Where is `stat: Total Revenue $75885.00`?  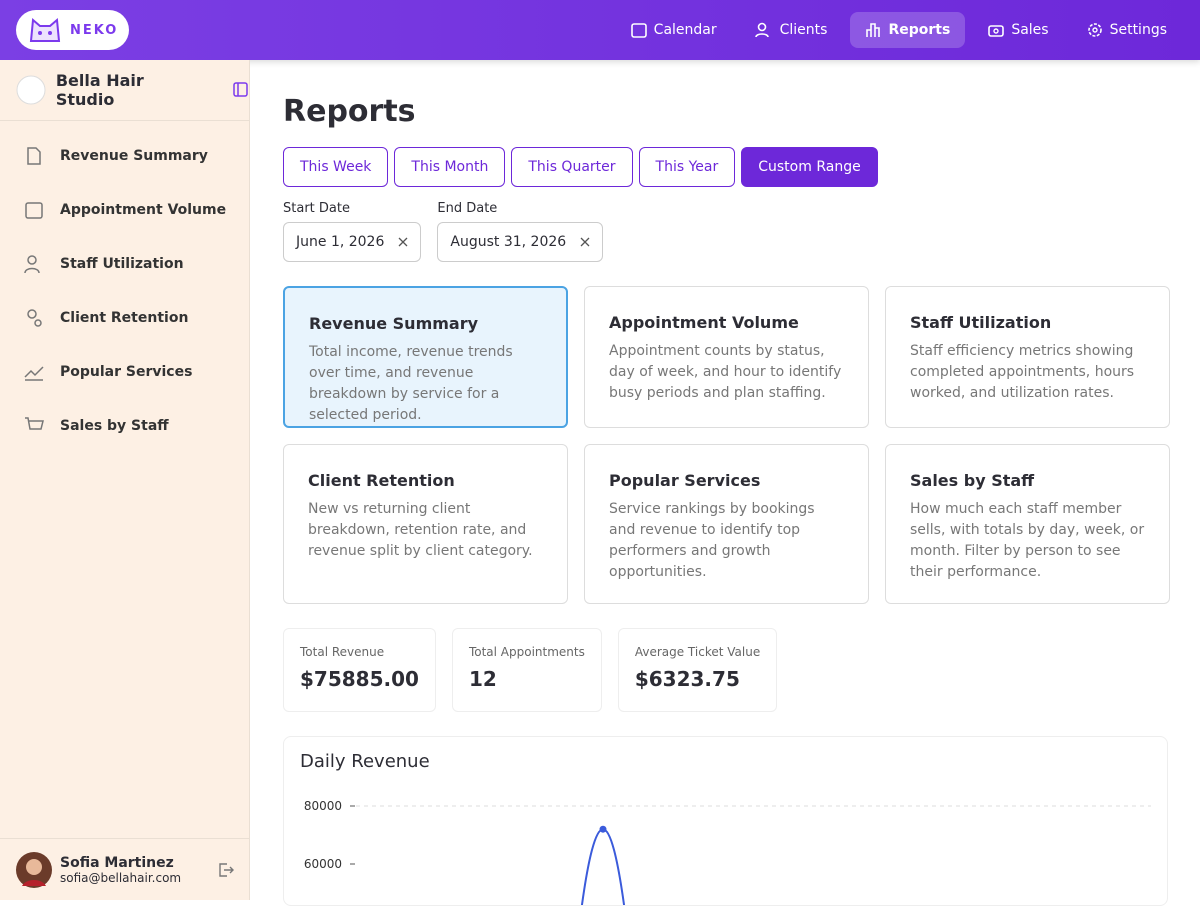
stat: Total Revenue $75885.00 is located at coordinates (359, 670).